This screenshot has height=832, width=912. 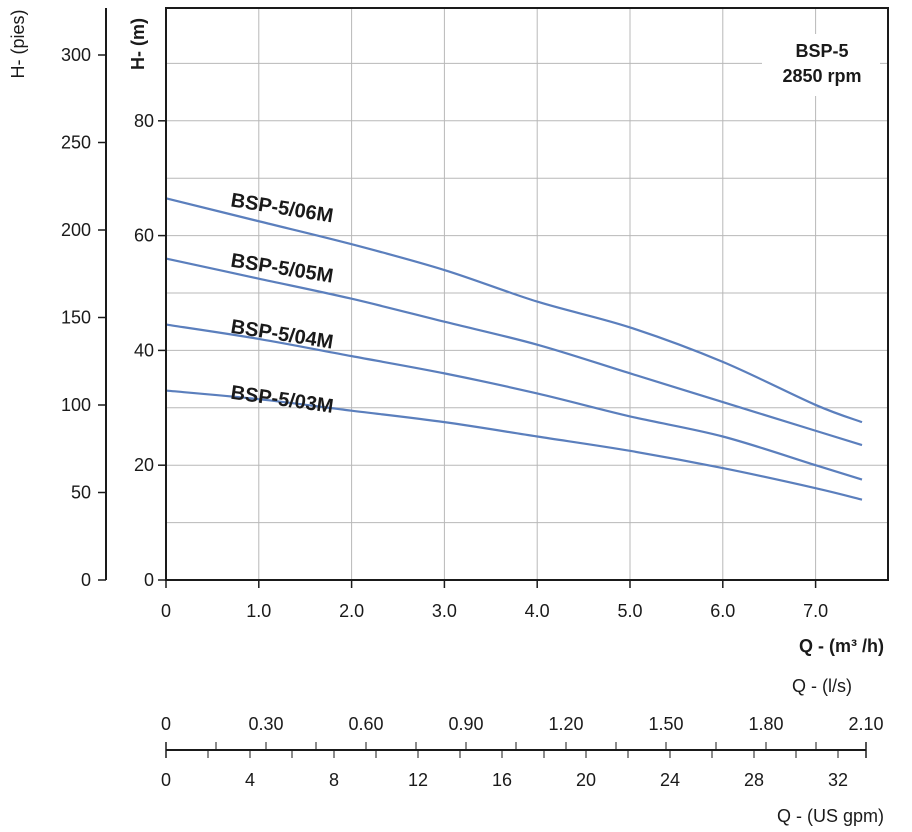 What do you see at coordinates (282, 269) in the screenshot?
I see `series-label: BSP-5/05M` at bounding box center [282, 269].